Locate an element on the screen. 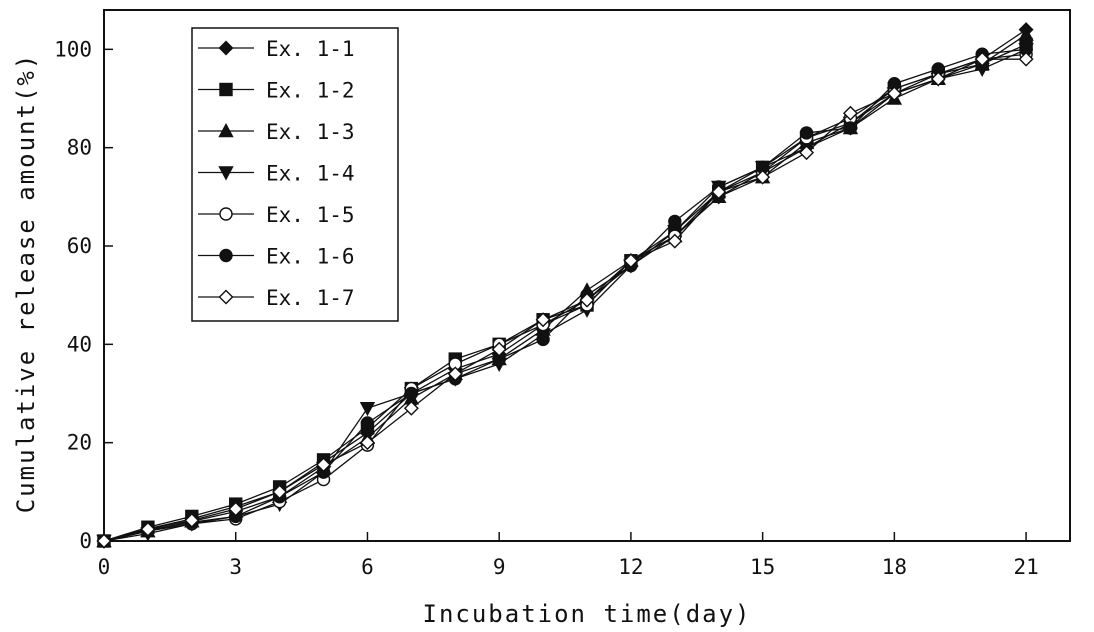 Image resolution: width=1094 pixels, height=632 pixels. legend-item: Ex. 1-6 is located at coordinates (276, 257).